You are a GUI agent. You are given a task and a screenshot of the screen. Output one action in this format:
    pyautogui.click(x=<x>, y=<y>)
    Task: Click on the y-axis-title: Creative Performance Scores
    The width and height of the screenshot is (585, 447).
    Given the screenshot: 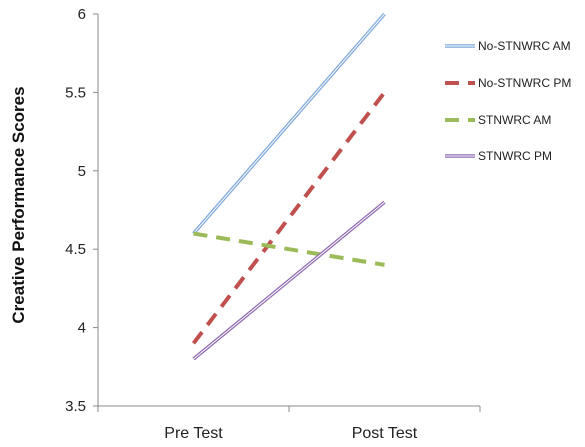 What is the action you would take?
    pyautogui.click(x=18, y=204)
    